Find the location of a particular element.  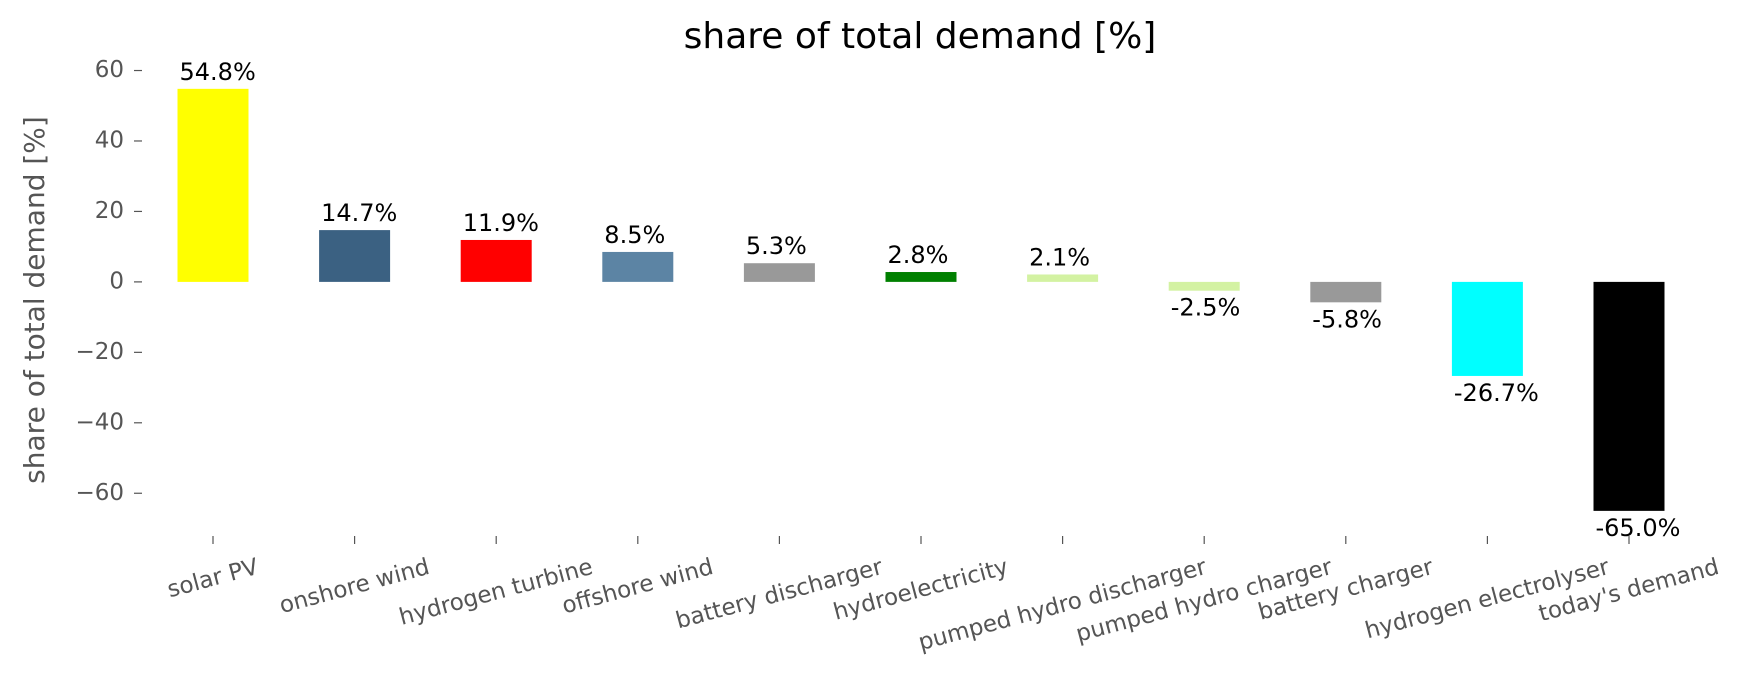

value-label: 2.1% is located at coordinates (1059, 257).